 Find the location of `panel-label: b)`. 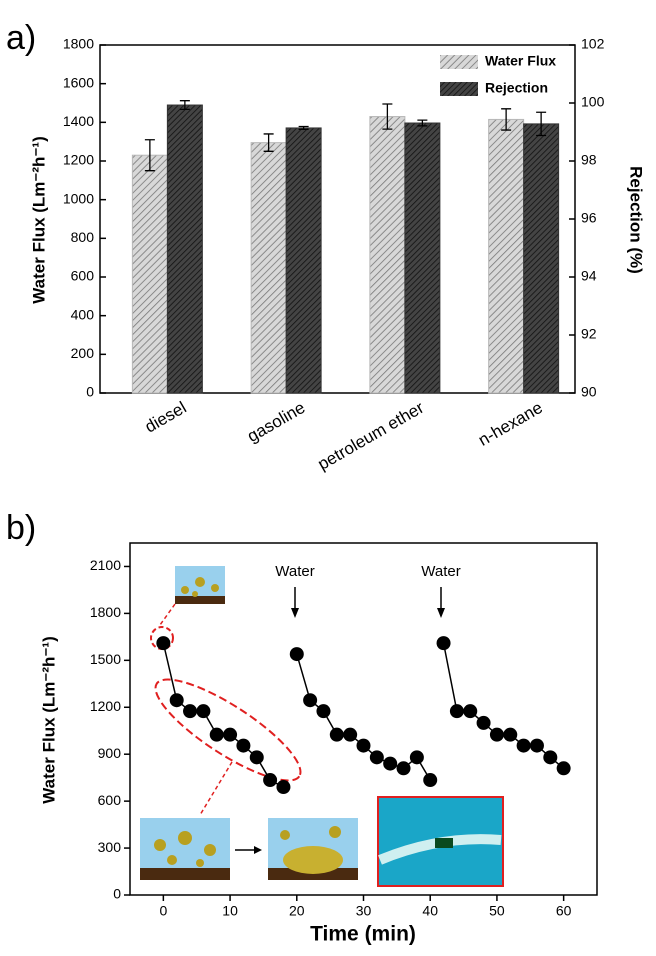

panel-label: b) is located at coordinates (21, 528).